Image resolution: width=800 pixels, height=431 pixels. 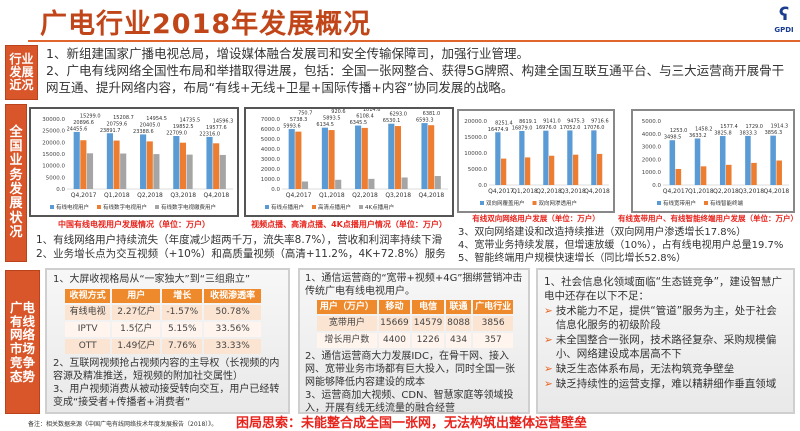 What do you see at coordinates (347, 307) in the screenshot?
I see `table-header: 用户（万户）` at bounding box center [347, 307].